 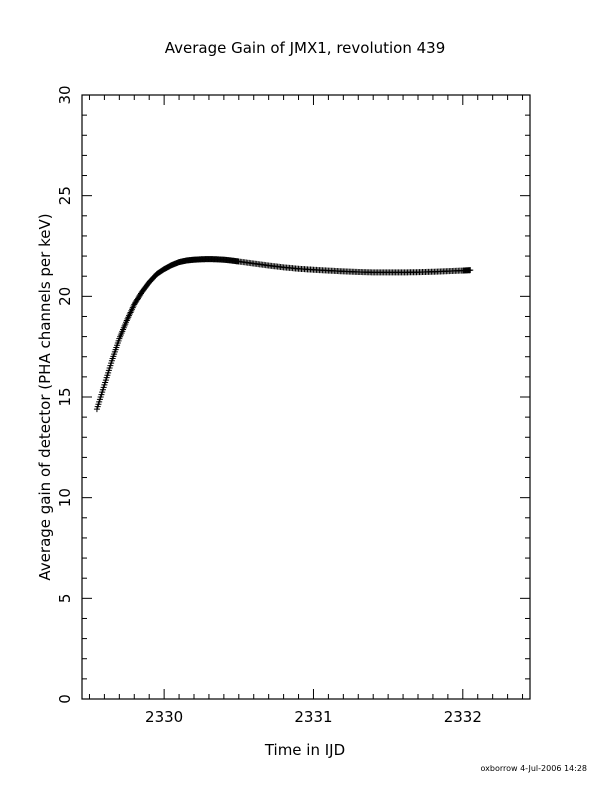 I want to click on y-tick-label: 10, so click(x=65, y=497).